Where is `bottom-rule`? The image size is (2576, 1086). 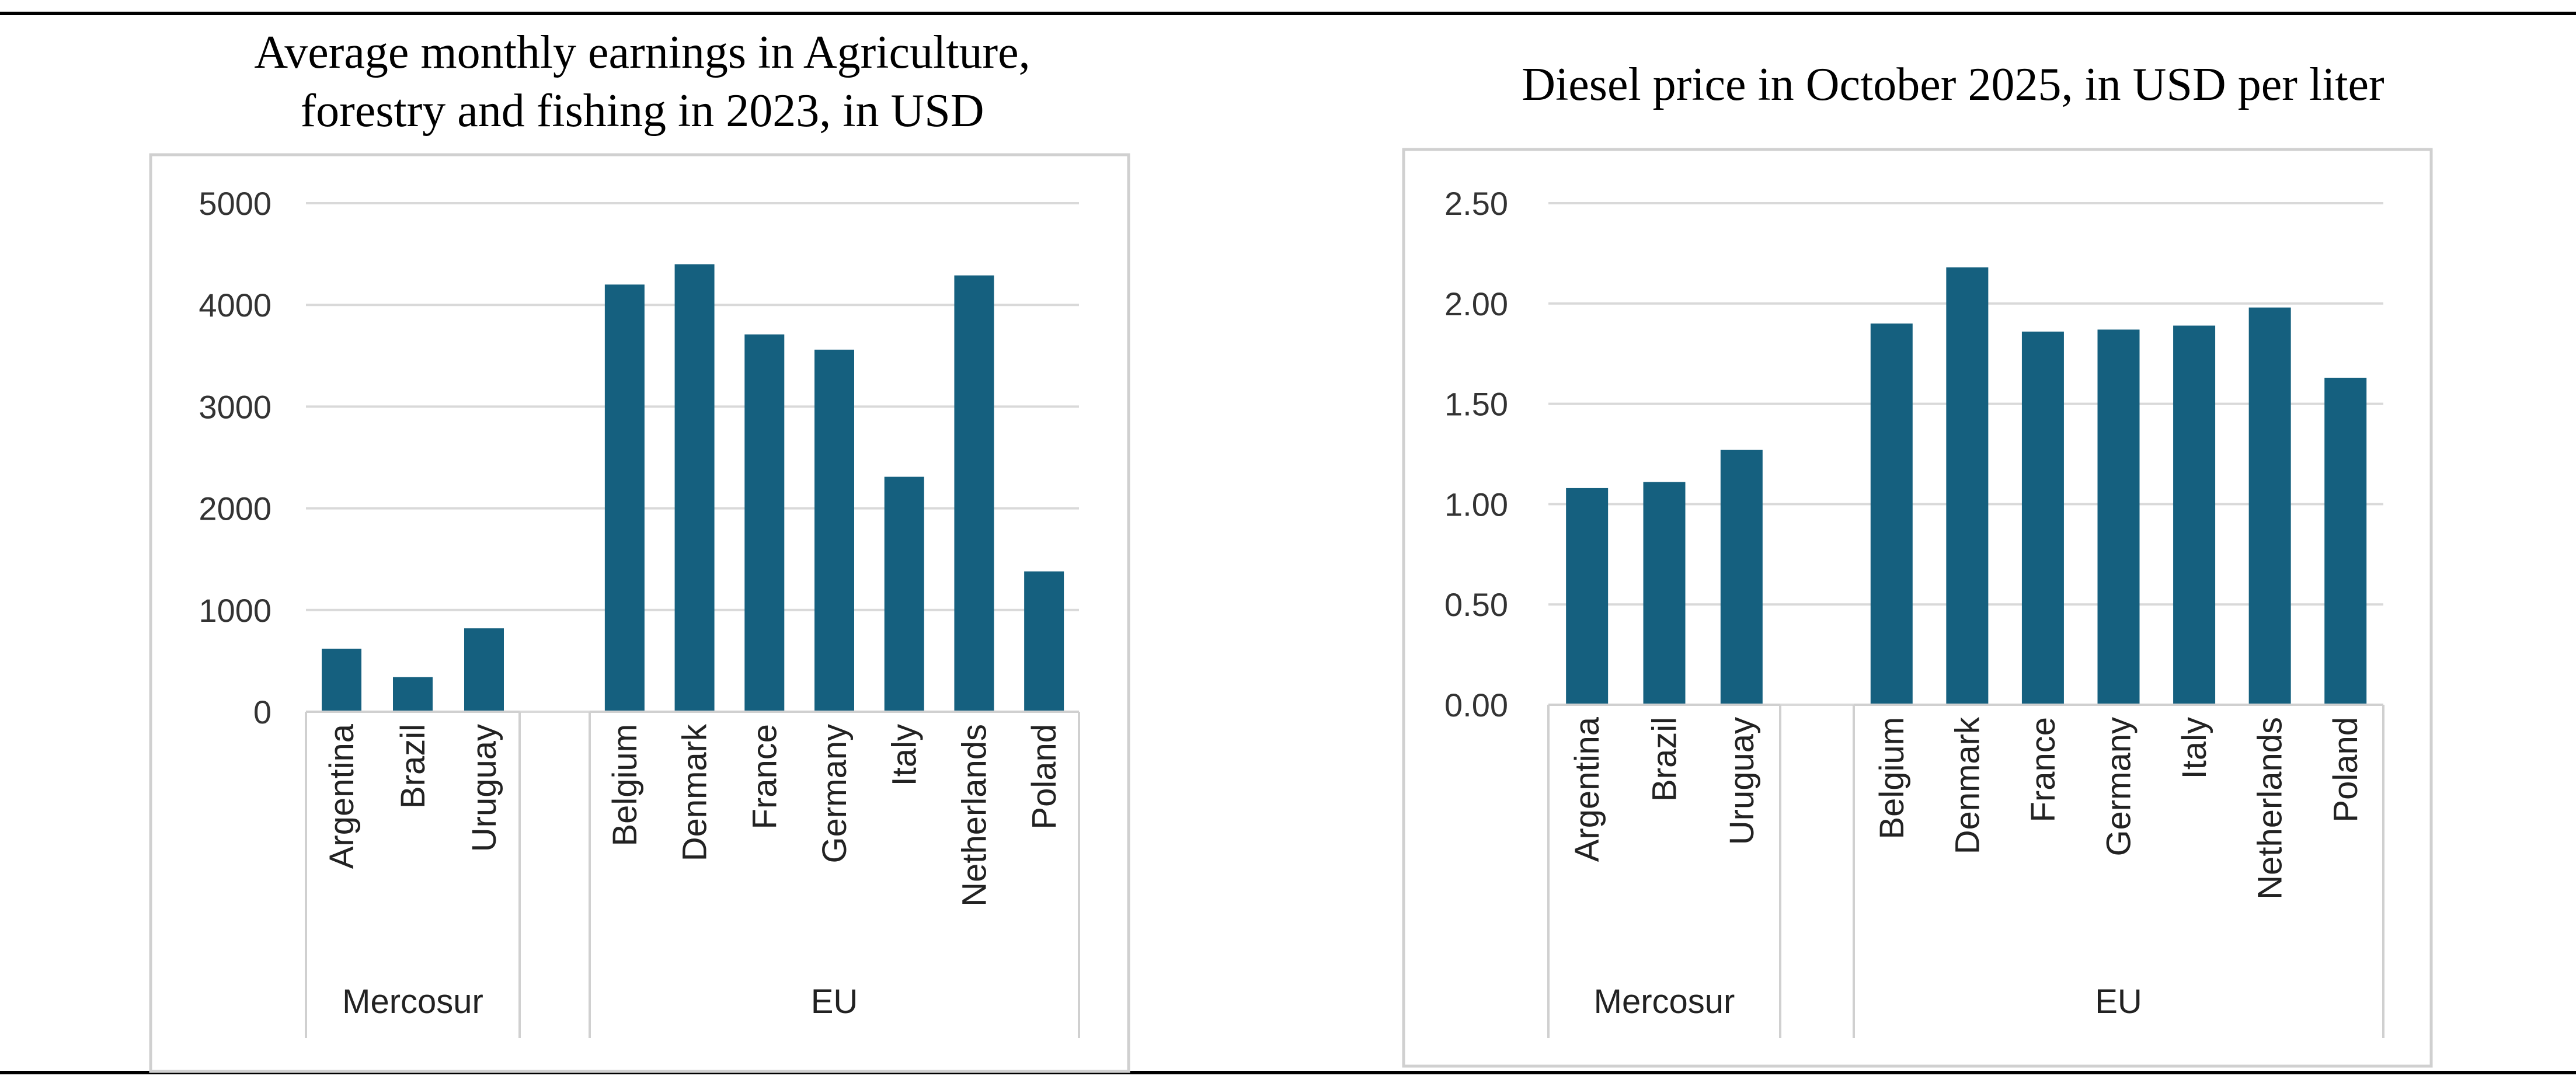 bottom-rule is located at coordinates (1288, 1072).